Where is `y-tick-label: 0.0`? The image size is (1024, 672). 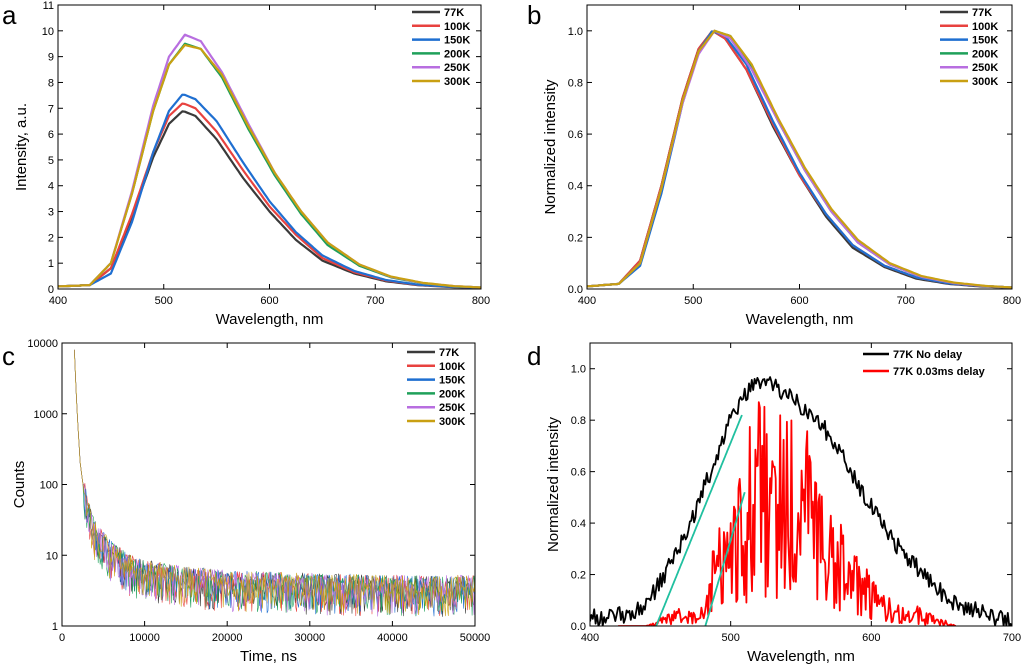
y-tick-label: 0.0 is located at coordinates (575, 290).